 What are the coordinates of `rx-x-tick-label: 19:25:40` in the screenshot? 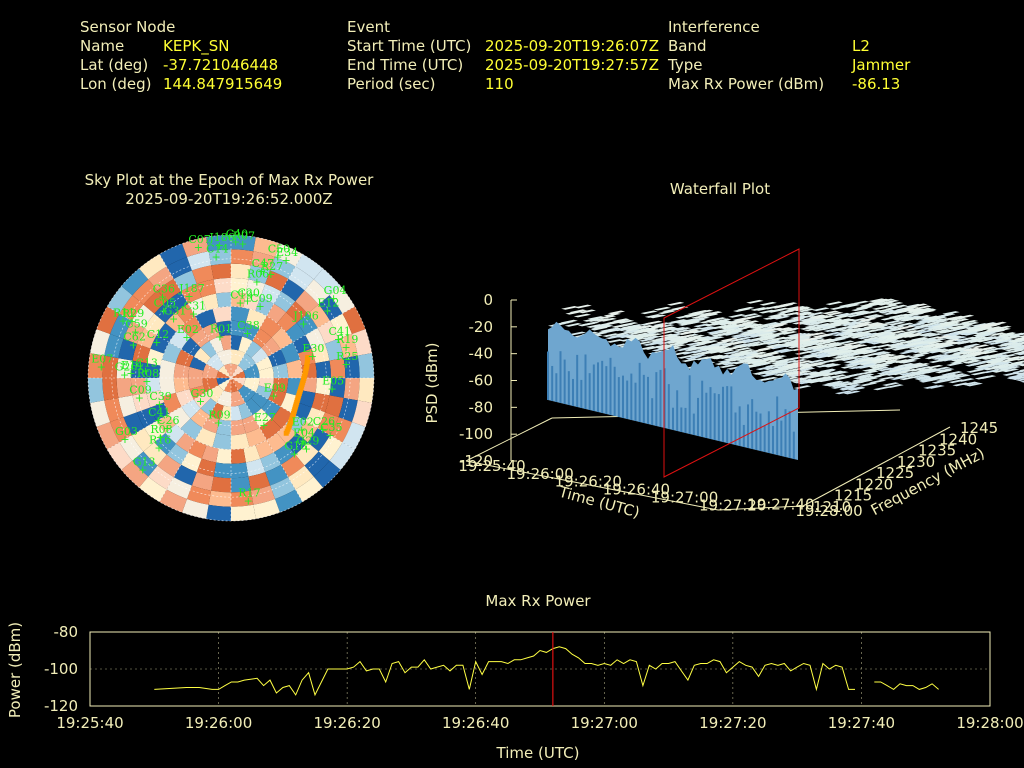 It's located at (89, 723).